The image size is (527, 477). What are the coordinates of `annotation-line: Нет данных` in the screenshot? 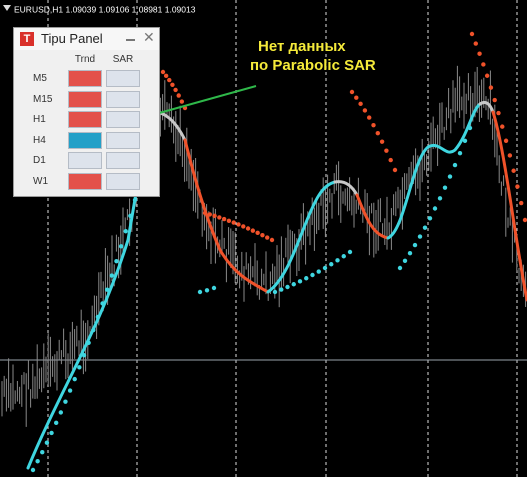 It's located at (302, 46).